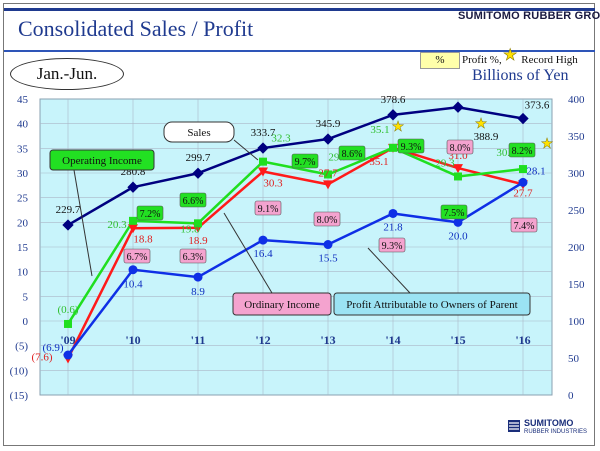  Describe the element at coordinates (299, 51) in the screenshot. I see `header-bottom-rule` at that location.